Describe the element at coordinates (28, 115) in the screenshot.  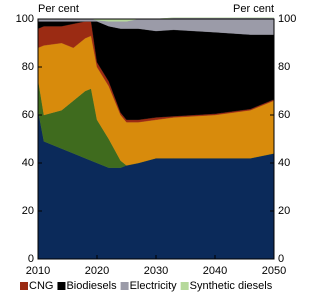
I see `y-tick-label: 60` at that location.